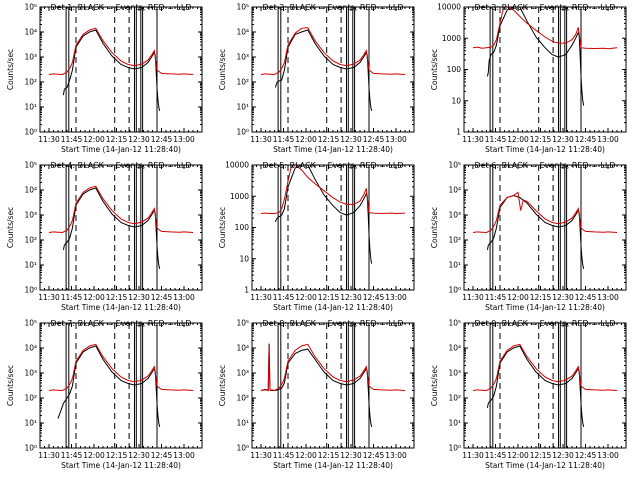  I want to click on panel-title: Det 8: BLACK = Events, RED = LLD, so click(333, 323).